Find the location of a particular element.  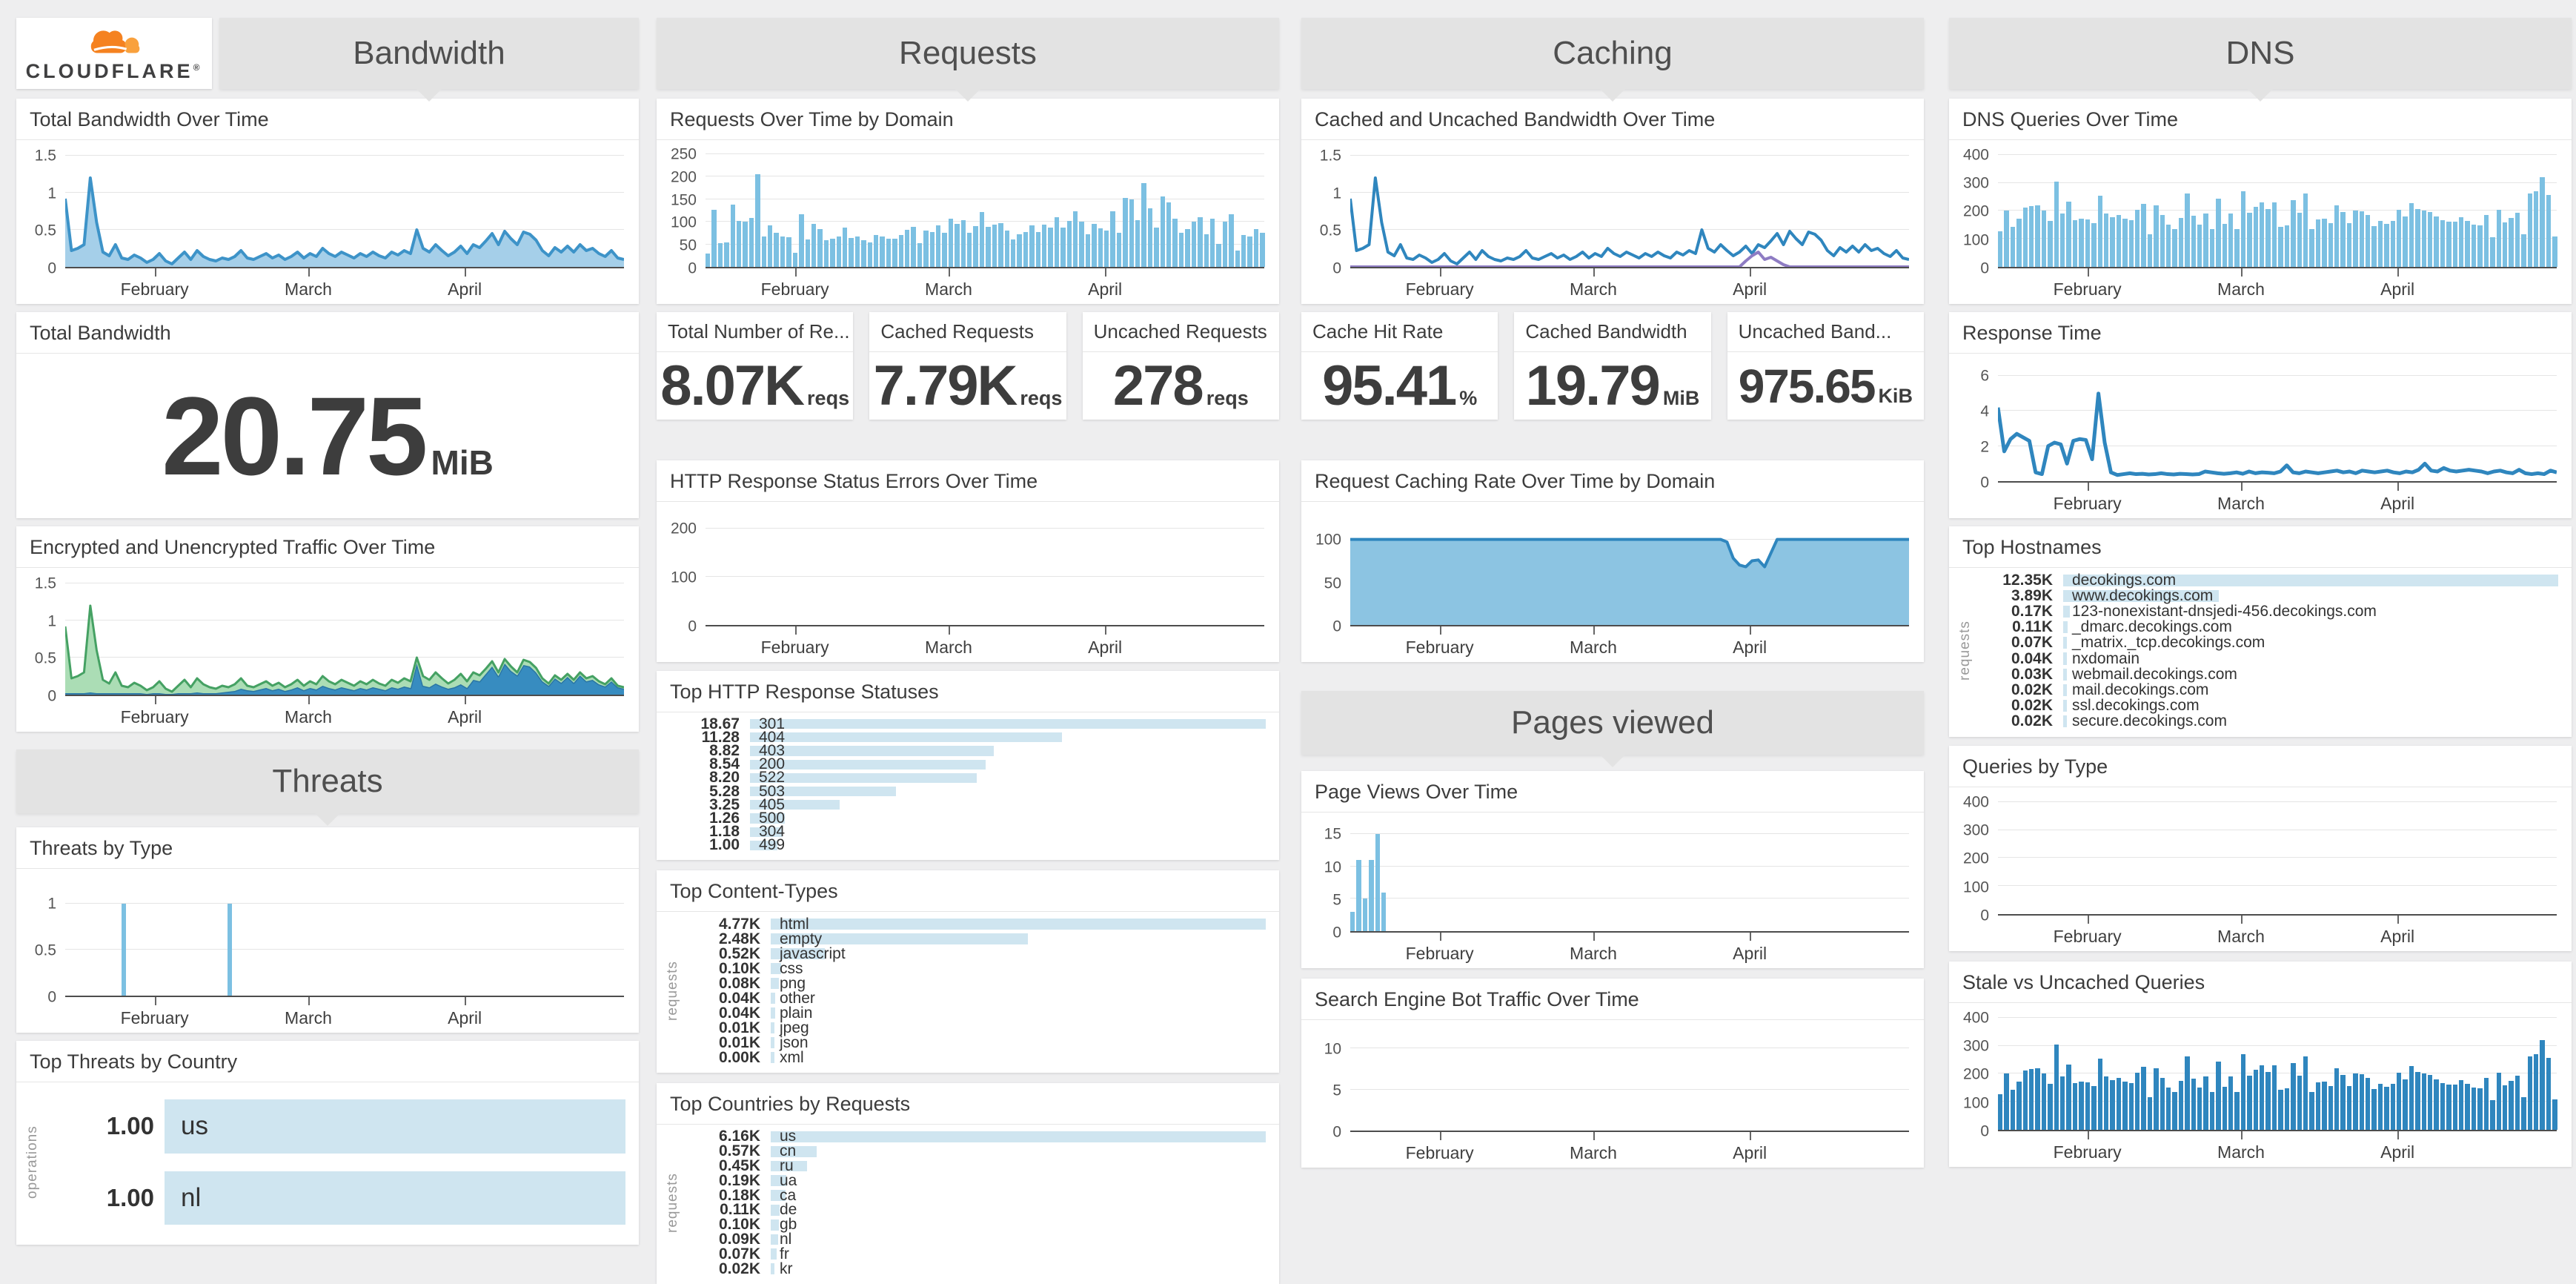

hbar-row: 0.11K de is located at coordinates (974, 1209).